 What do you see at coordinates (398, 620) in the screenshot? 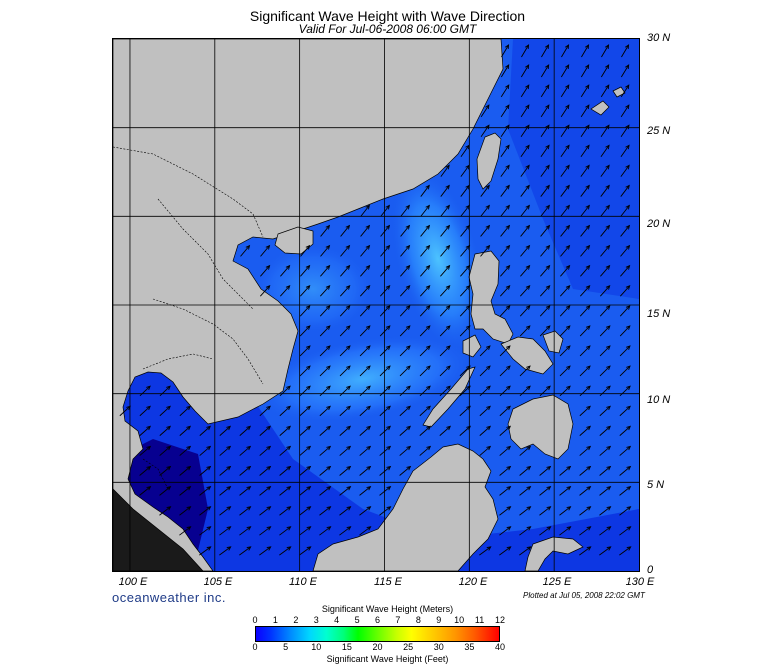
I see `colorbar-tick-meters: 7` at bounding box center [398, 620].